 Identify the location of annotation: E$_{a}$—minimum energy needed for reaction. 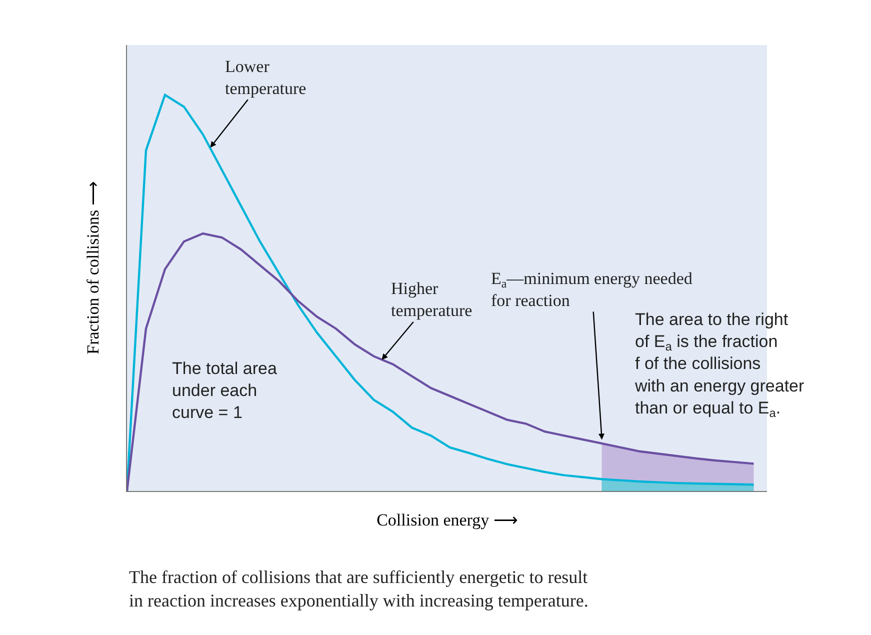
(592, 289).